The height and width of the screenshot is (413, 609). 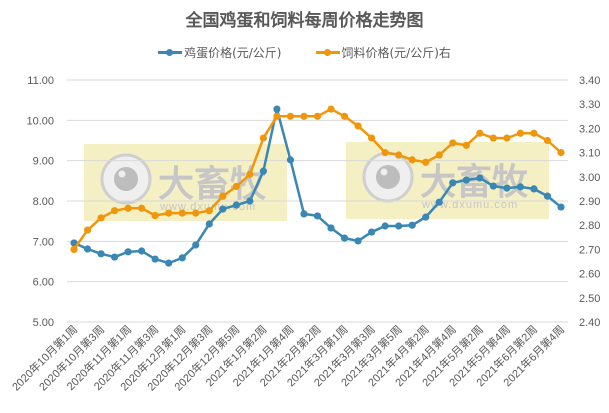 I want to click on right-axis-tick: 2.60, so click(x=589, y=275).